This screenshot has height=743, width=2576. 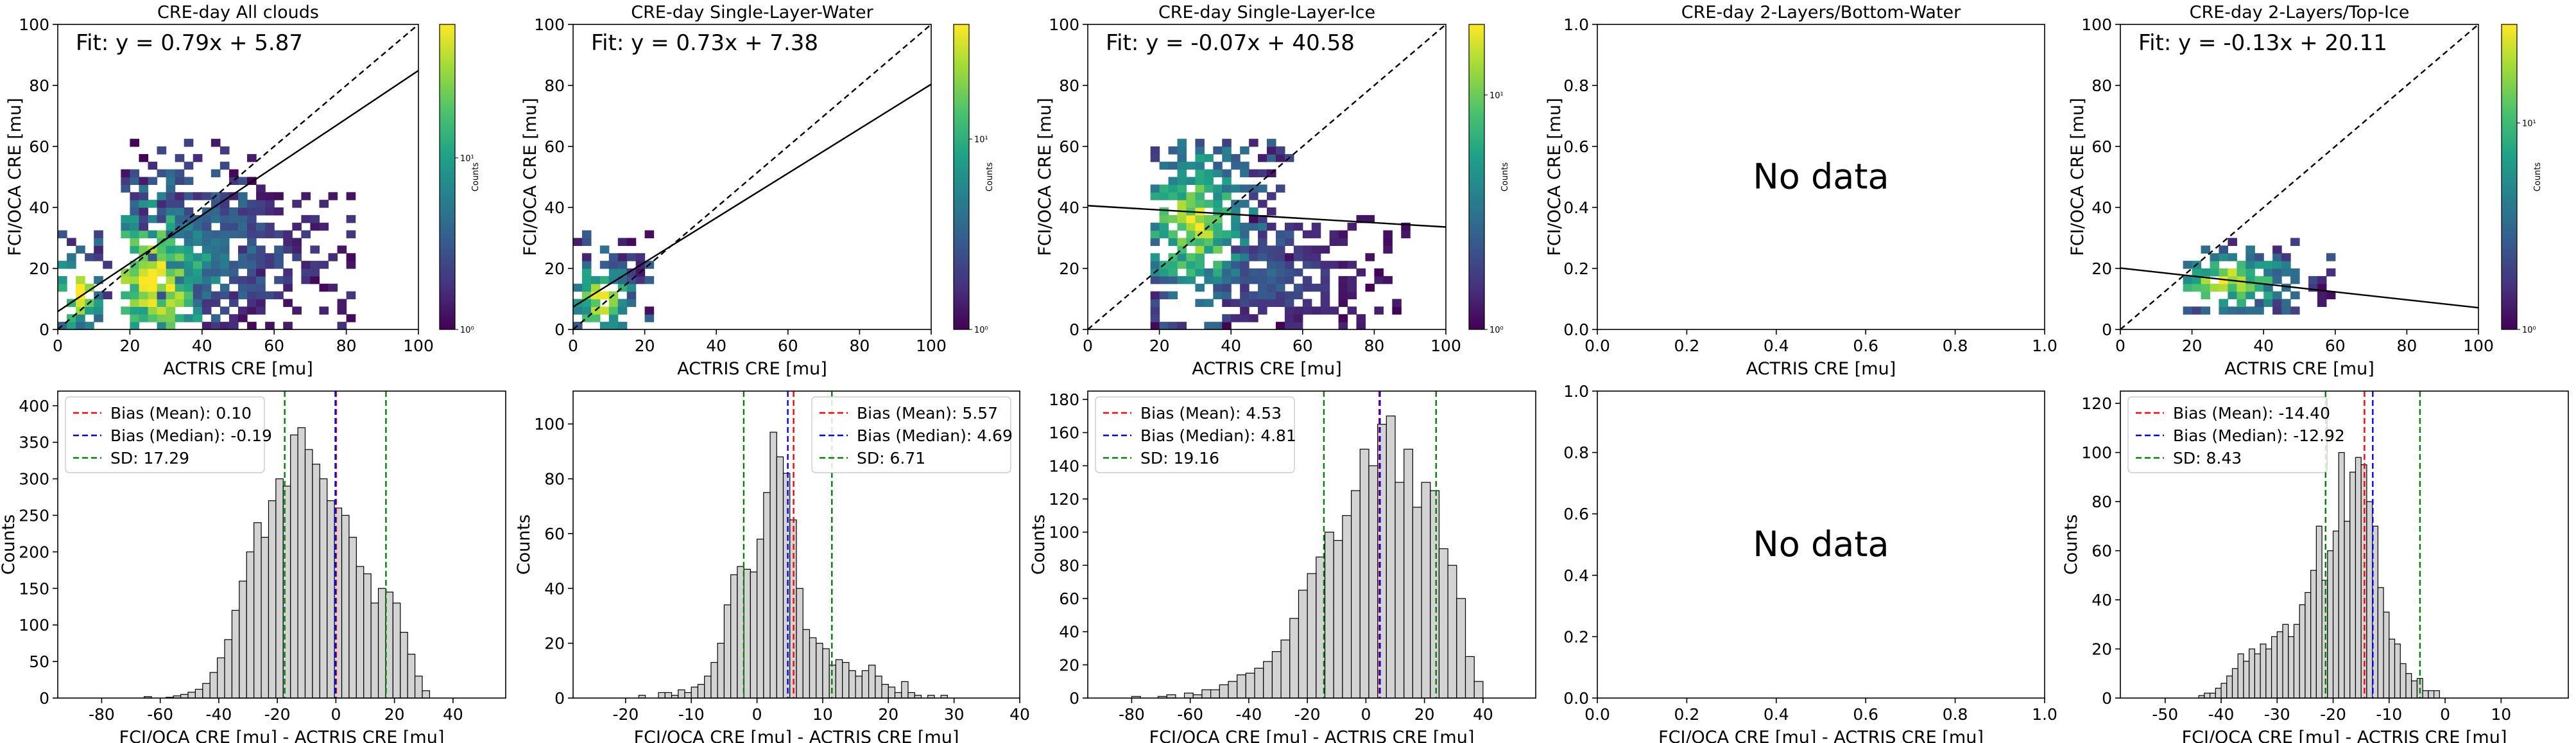 I want to click on y-tick-label: 1.0, so click(x=1576, y=391).